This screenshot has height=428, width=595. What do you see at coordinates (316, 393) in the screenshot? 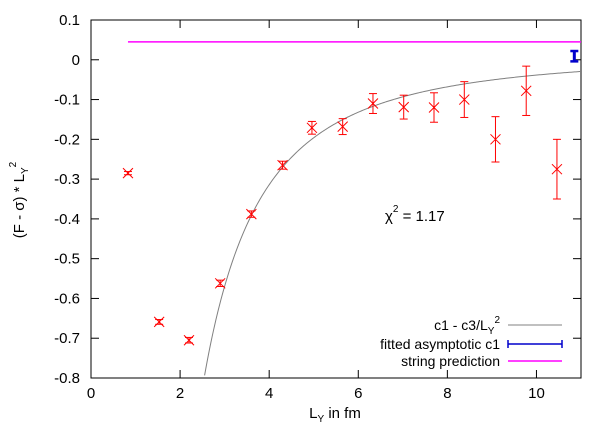
I see `x-tick-labels: 0 2 4 6 8 10` at bounding box center [316, 393].